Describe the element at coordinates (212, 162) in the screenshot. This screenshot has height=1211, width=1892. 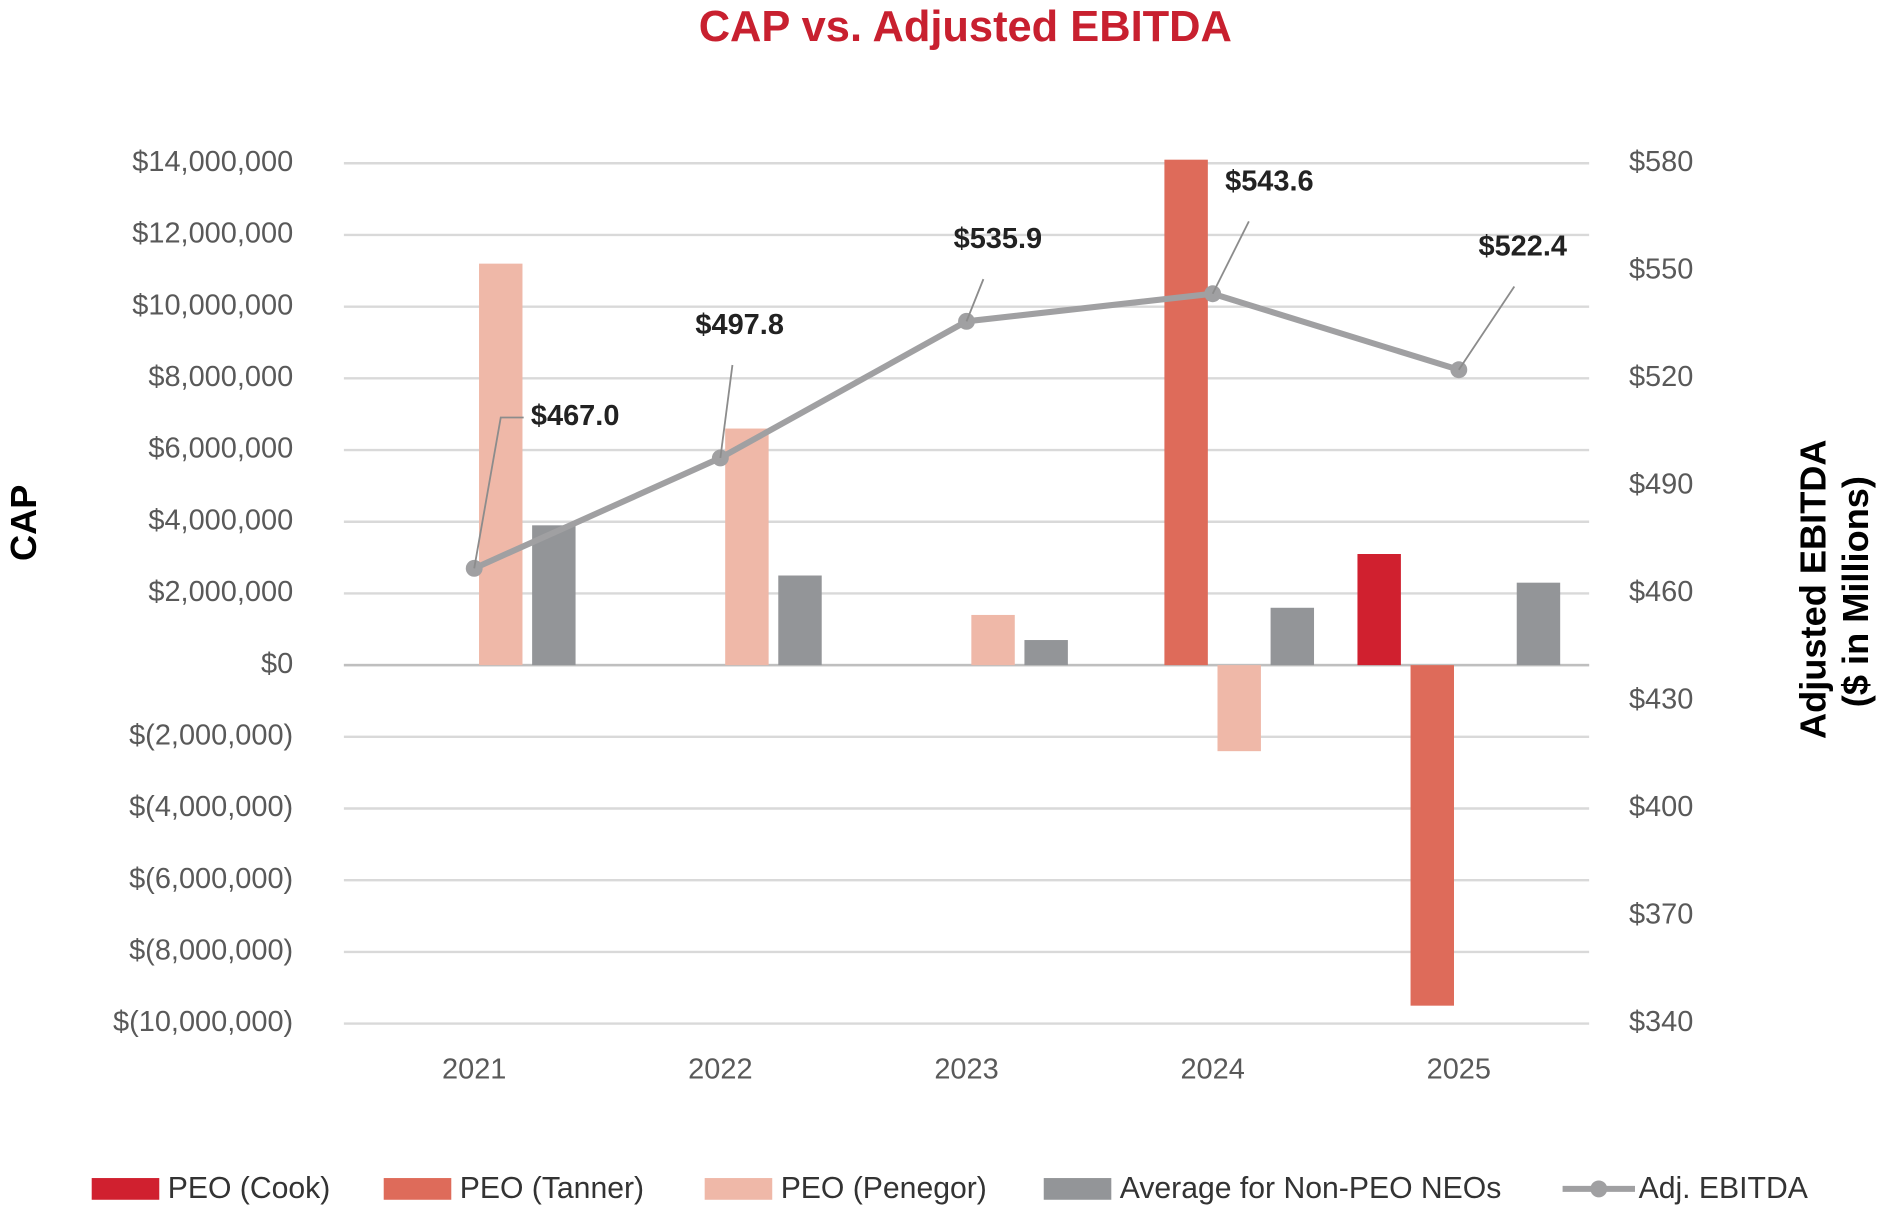
I see `y-tick-label: $14,000,000` at that location.